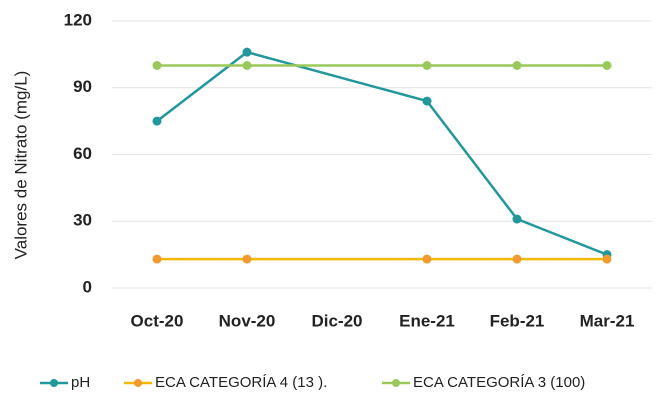 This screenshot has width=662, height=400. What do you see at coordinates (82, 220) in the screenshot?
I see `y-tick-label: 30` at bounding box center [82, 220].